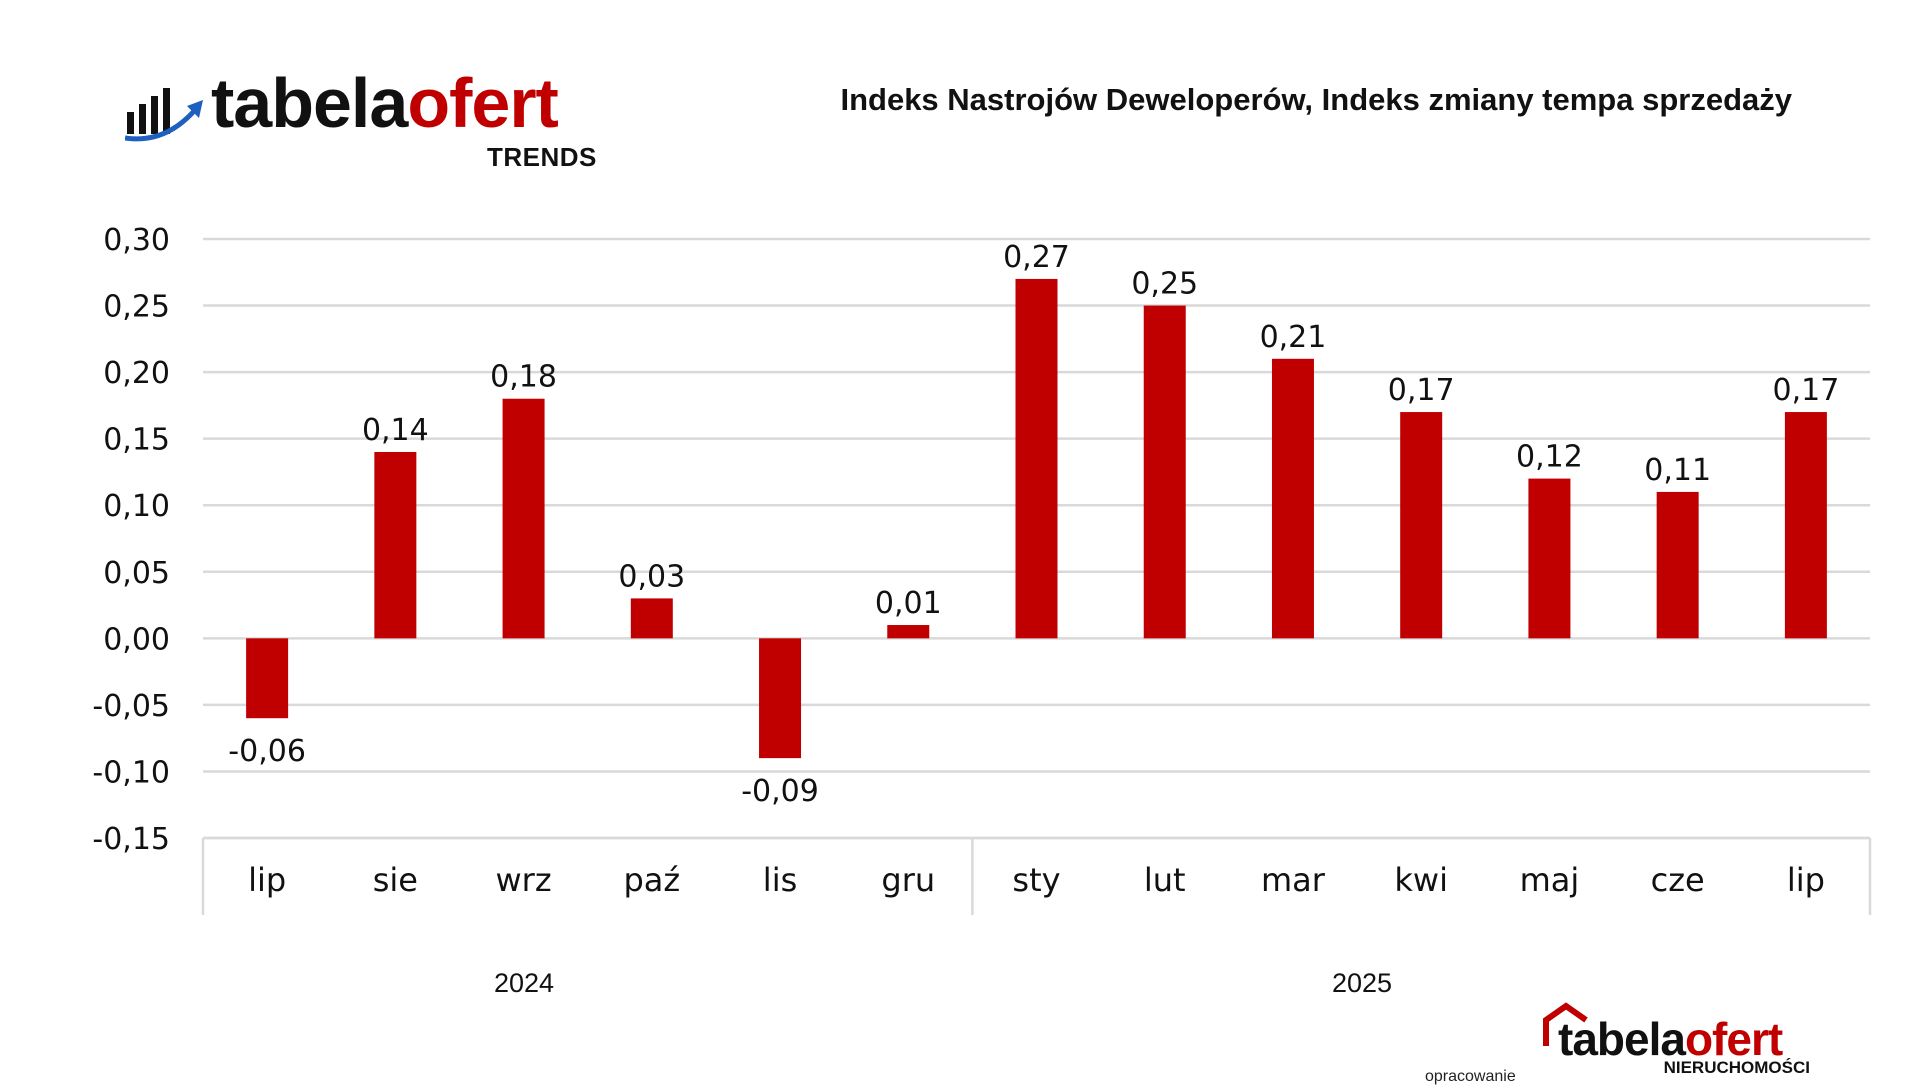  What do you see at coordinates (1421, 880) in the screenshot?
I see `x-tick-label: kwi` at bounding box center [1421, 880].